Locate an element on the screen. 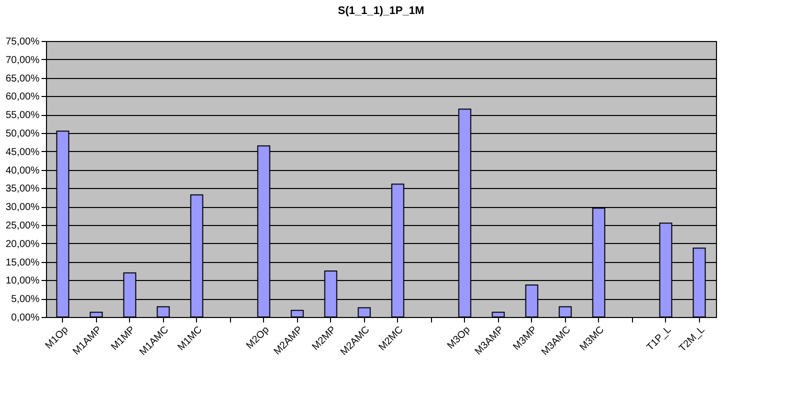  y-tick-label: 70,00% is located at coordinates (23, 60).